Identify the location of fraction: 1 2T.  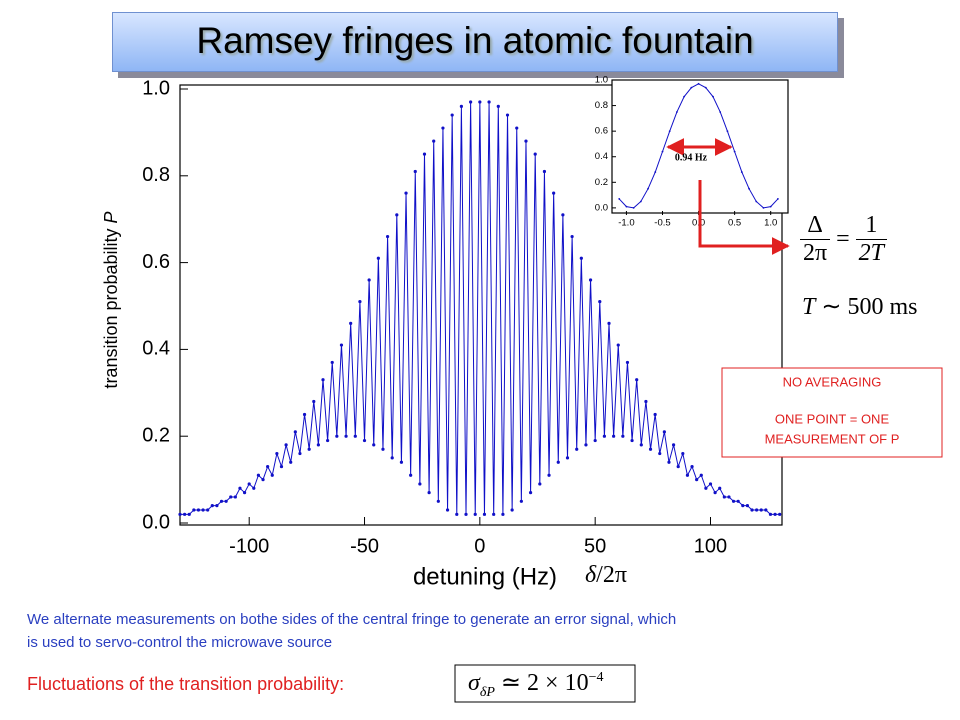
(871, 239).